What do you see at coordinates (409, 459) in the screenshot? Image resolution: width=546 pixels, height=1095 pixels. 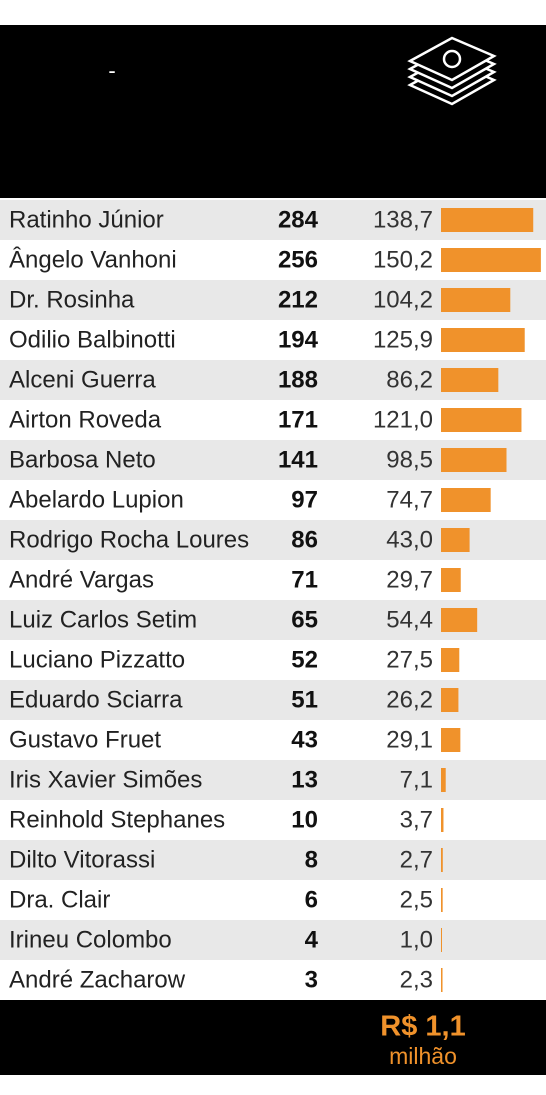 I see `amount: 98,5` at bounding box center [409, 459].